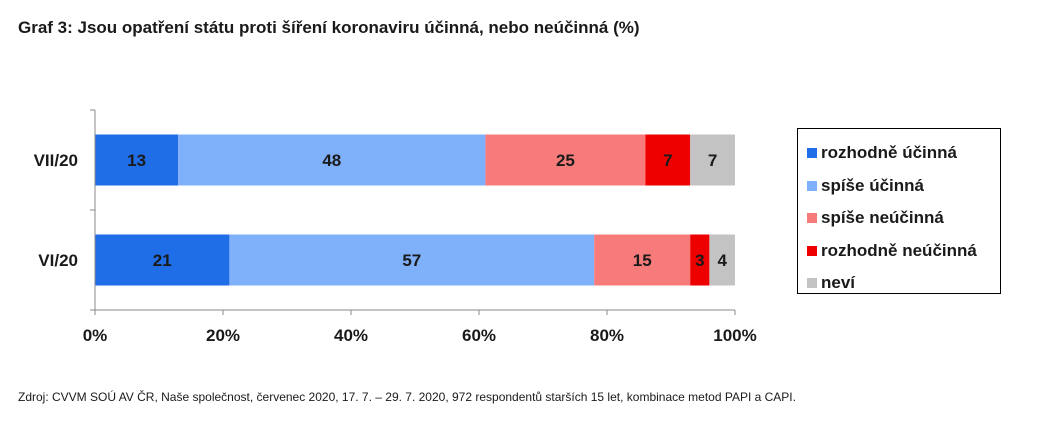 Image resolution: width=1040 pixels, height=421 pixels. Describe the element at coordinates (351, 335) in the screenshot. I see `x-tick-label: 40%` at that location.